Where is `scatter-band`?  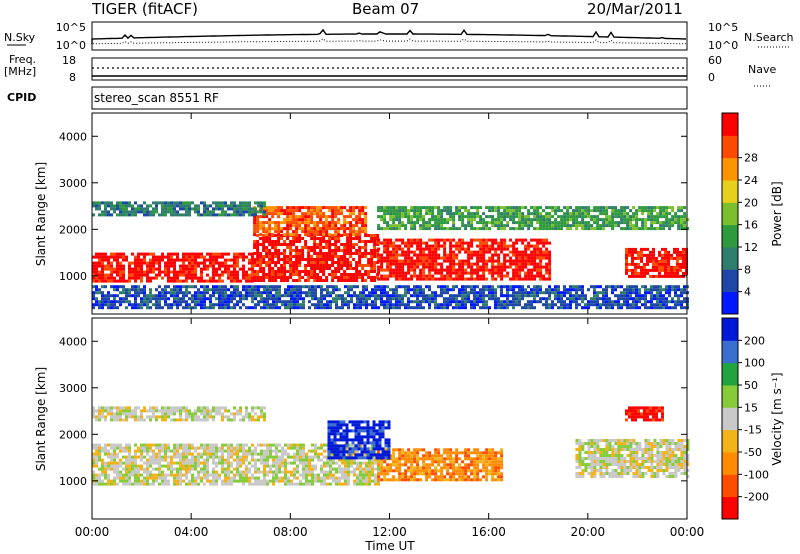
scatter-band is located at coordinates (390, 297).